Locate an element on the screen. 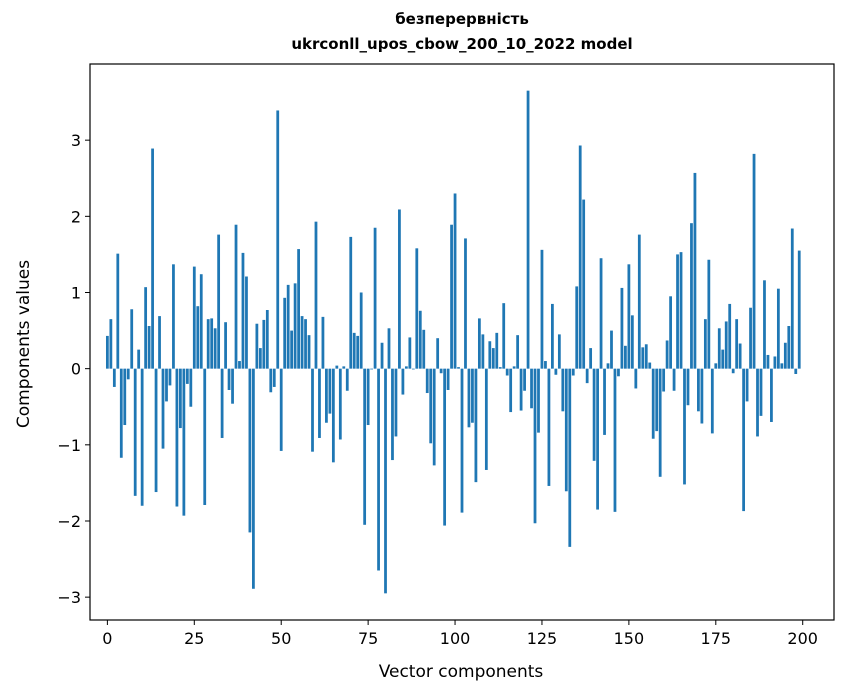 The height and width of the screenshot is (696, 847). y-axis-label: Components values is located at coordinates (24, 344).